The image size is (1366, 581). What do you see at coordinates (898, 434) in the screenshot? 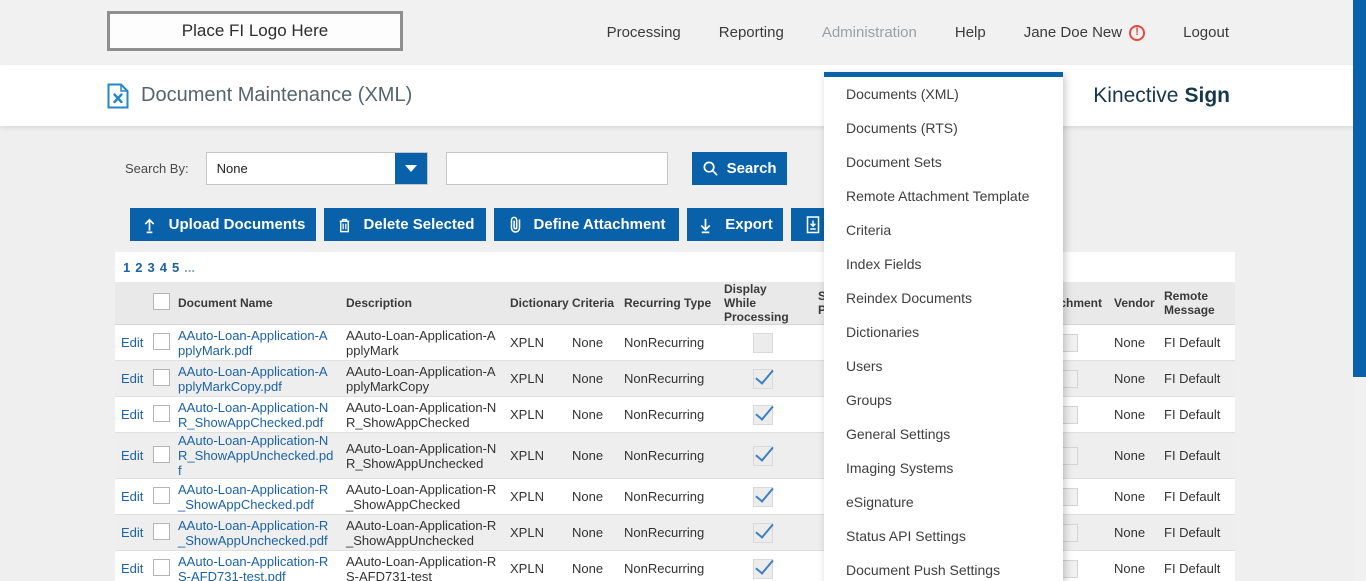
I see `menu-item-general-settings: General Settings` at bounding box center [898, 434].